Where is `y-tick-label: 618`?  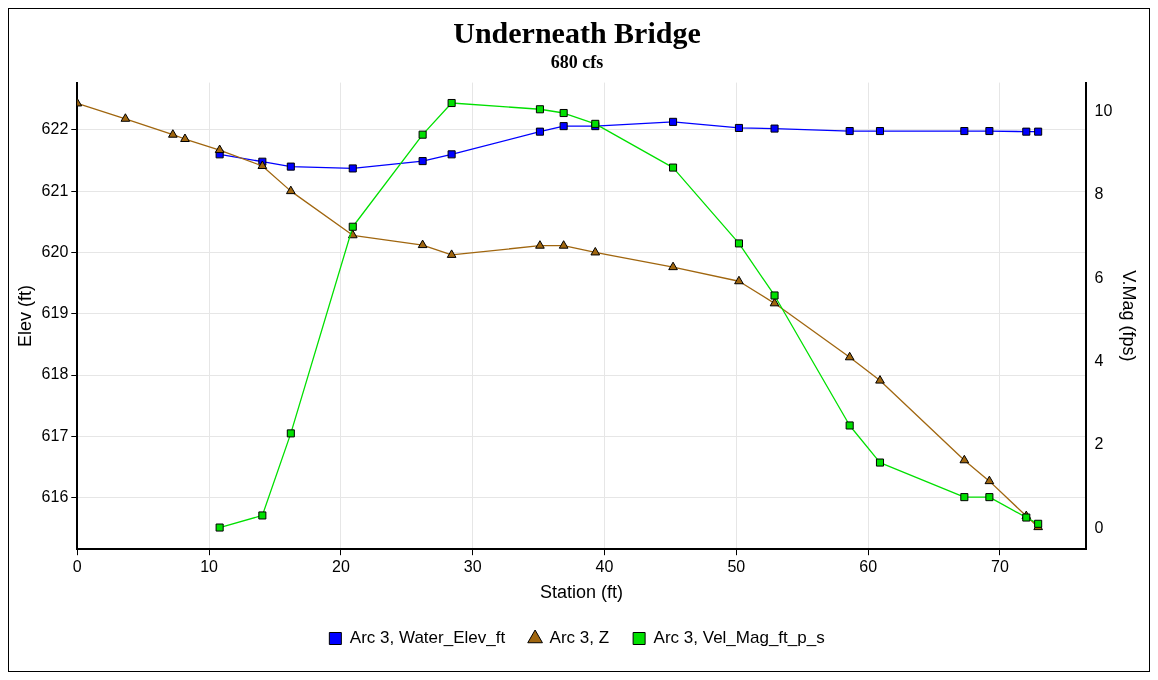
y-tick-label: 618 is located at coordinates (55, 374).